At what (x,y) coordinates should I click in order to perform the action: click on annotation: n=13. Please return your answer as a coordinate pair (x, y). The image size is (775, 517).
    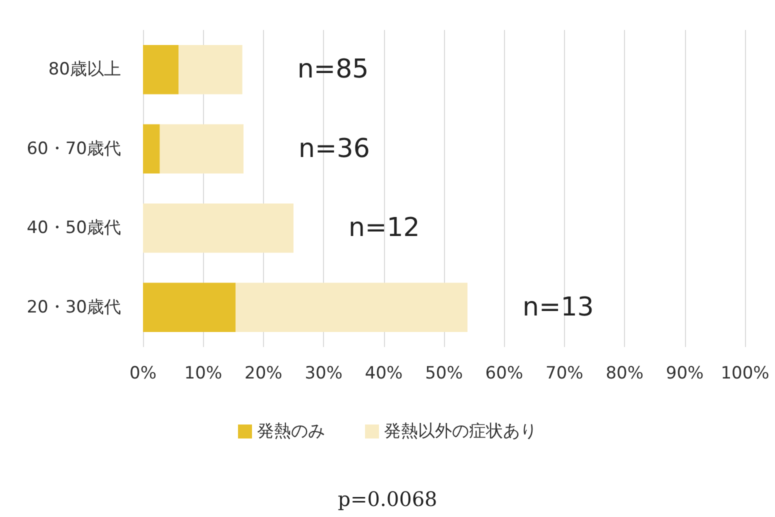
    Looking at the image, I should click on (558, 307).